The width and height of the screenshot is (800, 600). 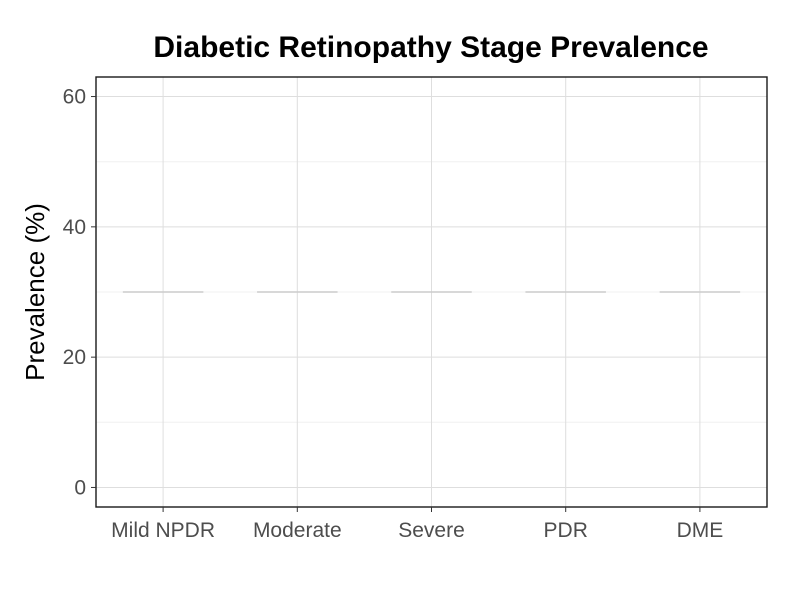 What do you see at coordinates (35, 292) in the screenshot?
I see `y-axis-title: Prevalence (%)` at bounding box center [35, 292].